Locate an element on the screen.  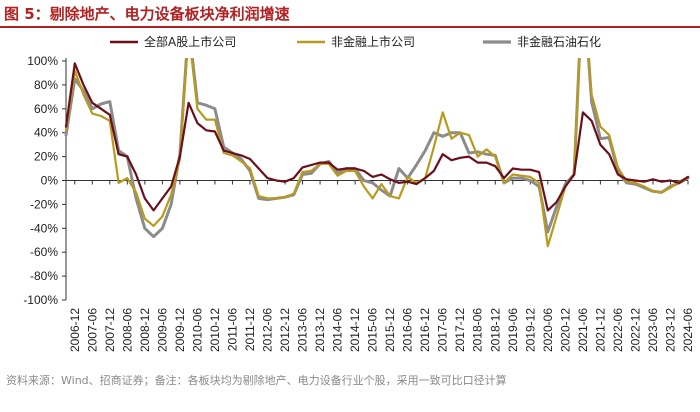
x-tick-label: 2007-12 is located at coordinates (110, 330).